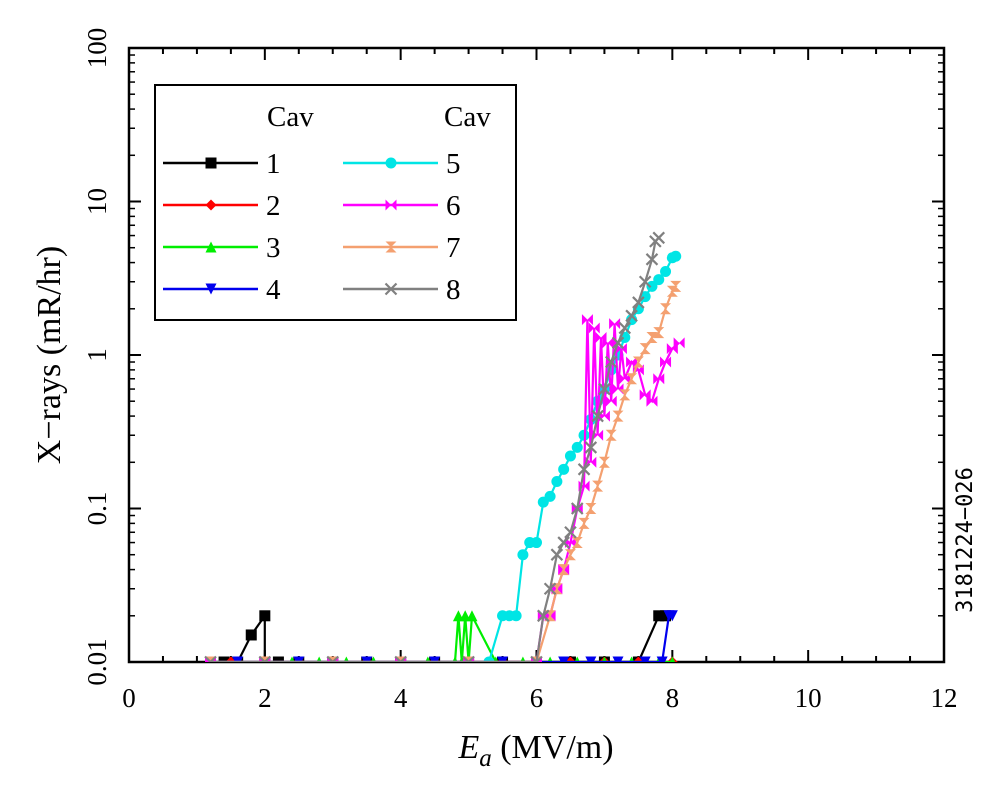  Describe the element at coordinates (468, 747) in the screenshot. I see `x-axis-variable: E` at that location.